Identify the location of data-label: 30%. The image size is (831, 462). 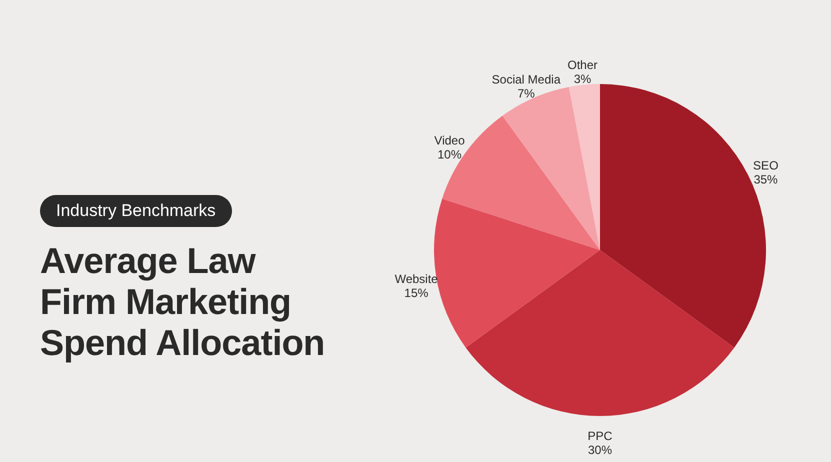
(600, 450).